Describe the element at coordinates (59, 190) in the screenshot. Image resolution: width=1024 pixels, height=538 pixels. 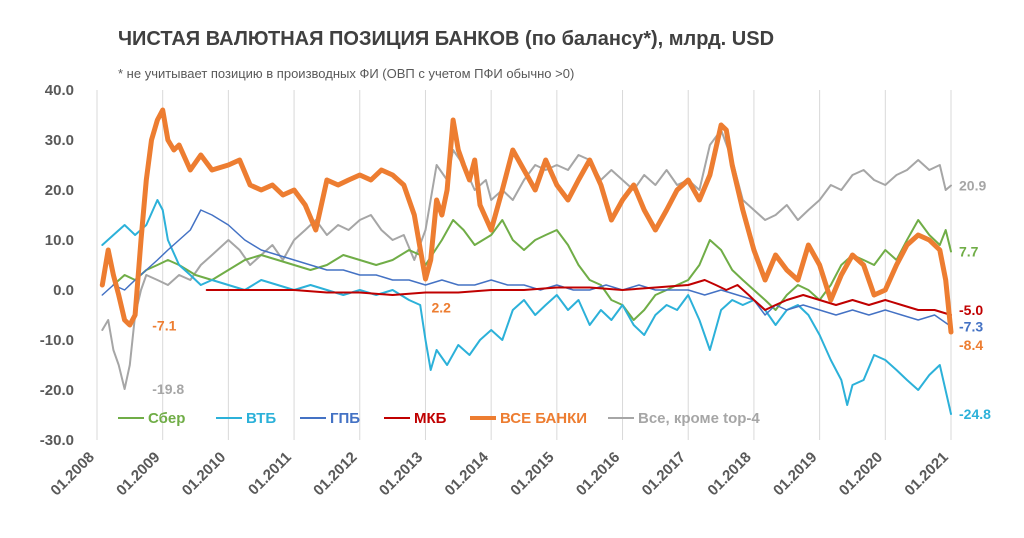
I see `y-tick-label: 20.0` at that location.